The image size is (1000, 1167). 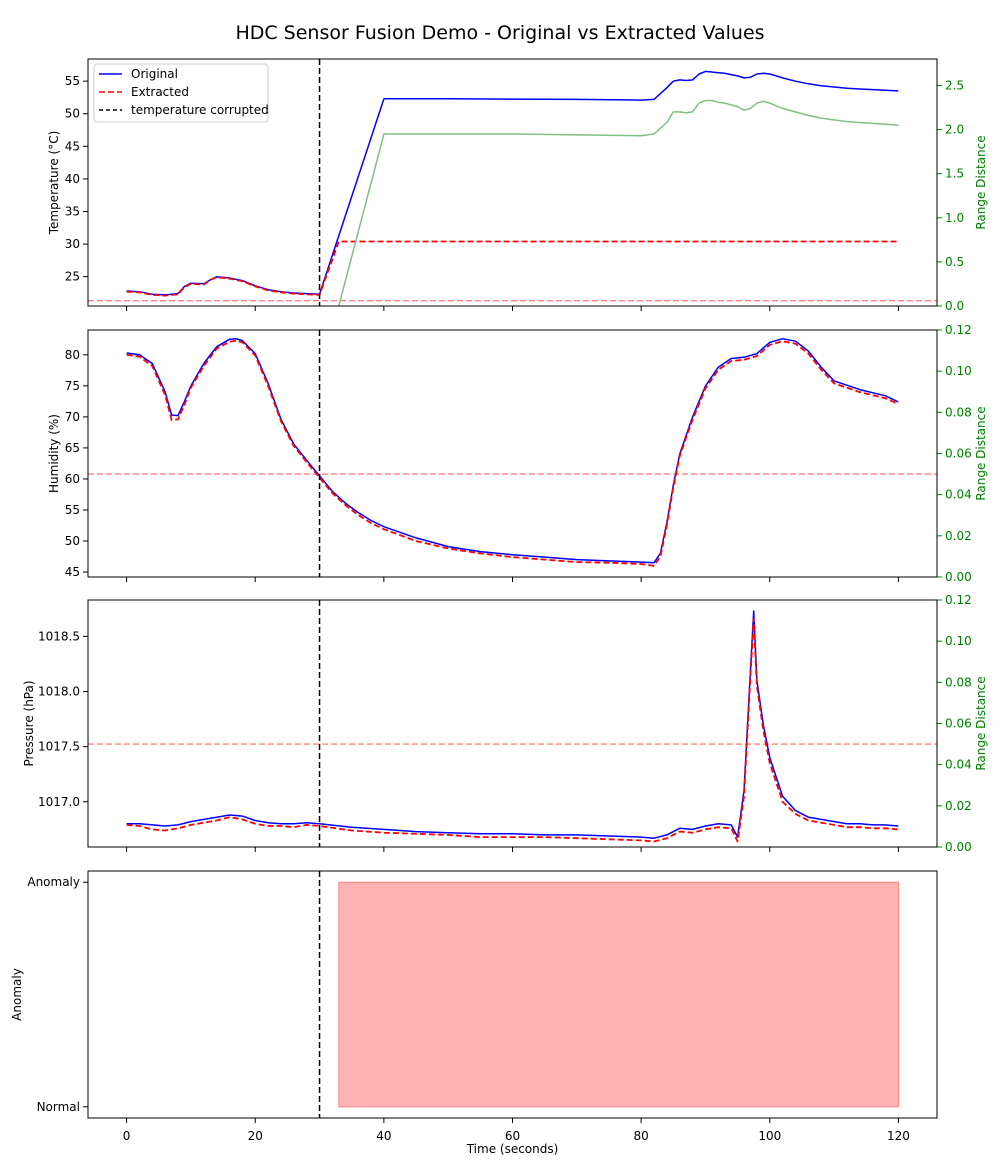 What do you see at coordinates (954, 306) in the screenshot?
I see `y2-tick-label: 0.0` at bounding box center [954, 306].